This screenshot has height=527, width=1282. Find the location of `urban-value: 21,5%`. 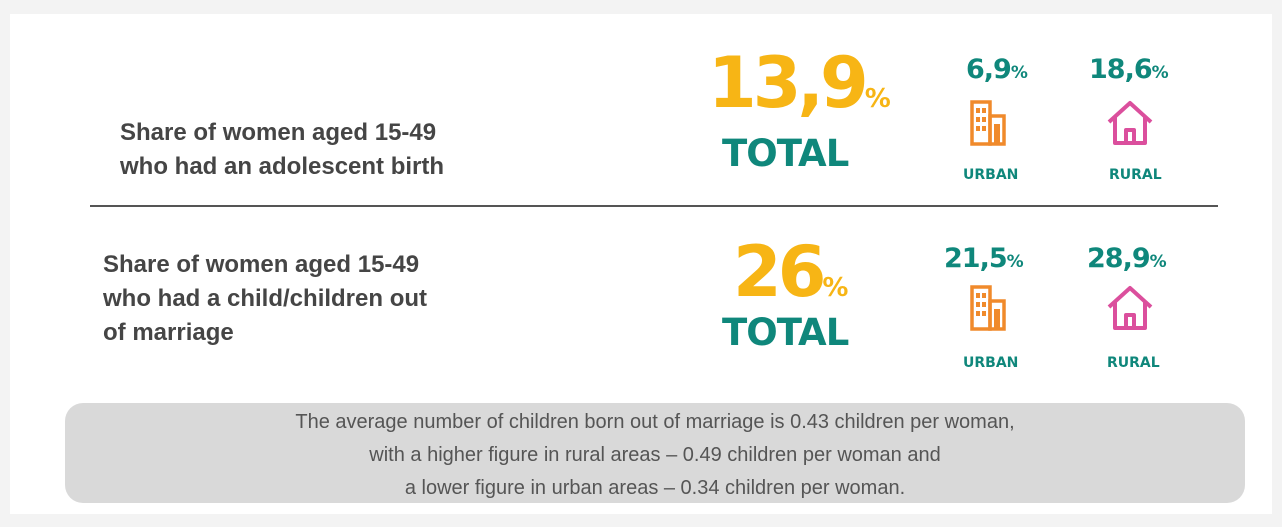

urban-value: 21,5% is located at coordinates (984, 260).